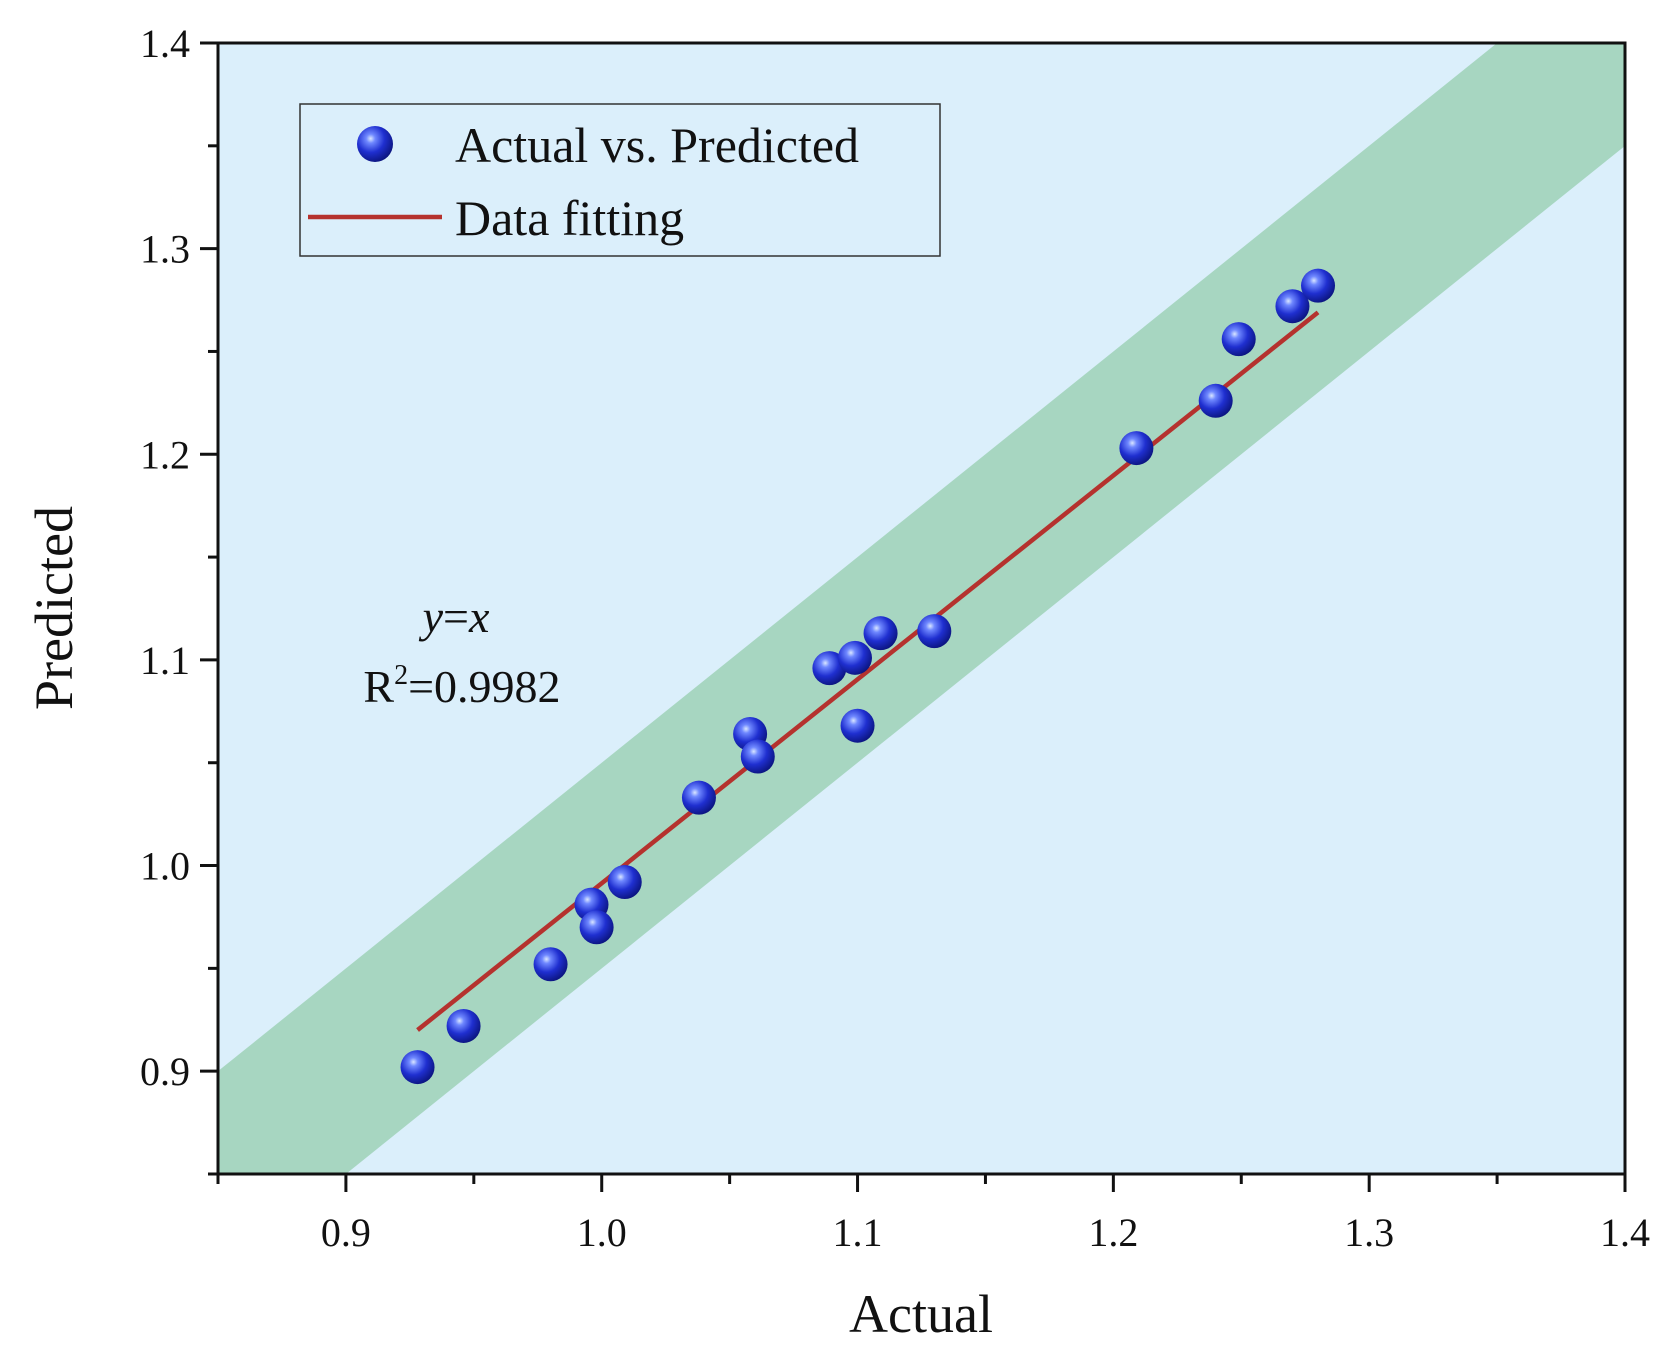 The height and width of the screenshot is (1346, 1670). Describe the element at coordinates (1625, 1232) in the screenshot. I see `x-tick-label: 1.4` at that location.